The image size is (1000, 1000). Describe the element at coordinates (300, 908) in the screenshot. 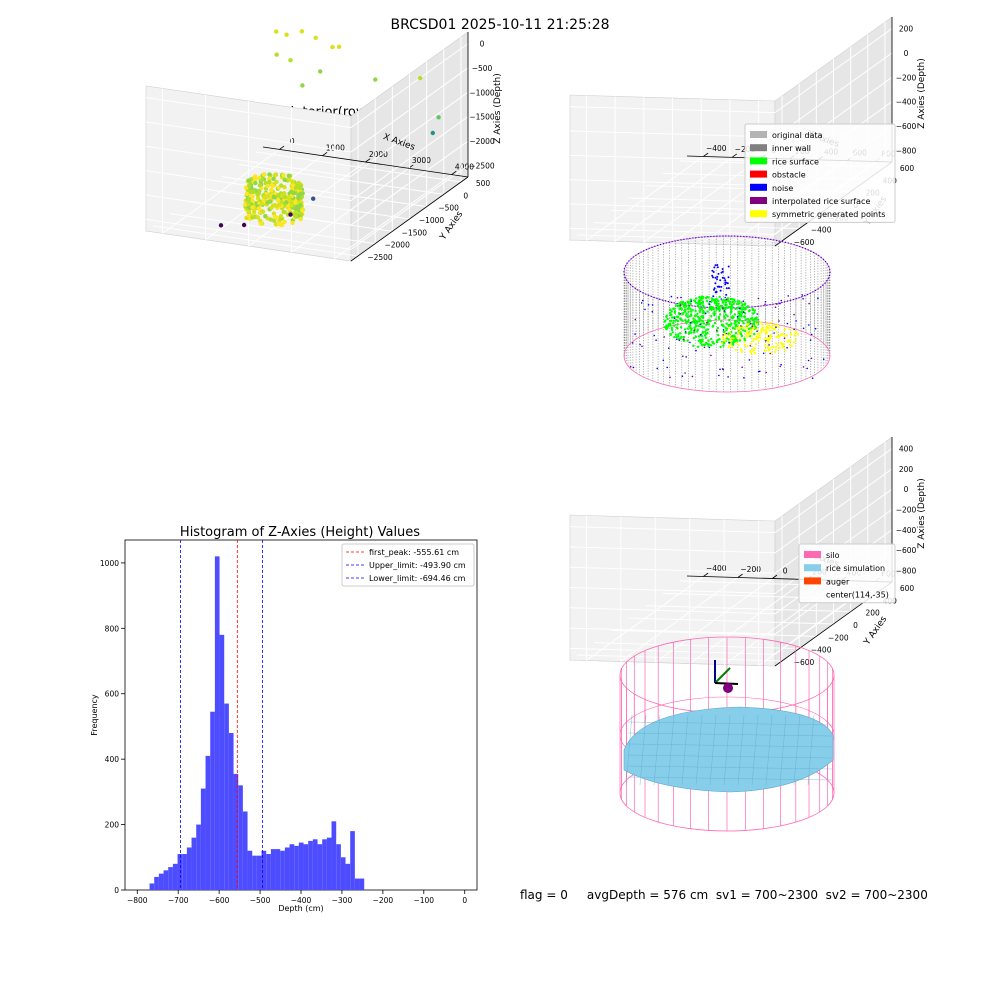

I see `histogram-x-axis-label: Depth (cm)` at that location.